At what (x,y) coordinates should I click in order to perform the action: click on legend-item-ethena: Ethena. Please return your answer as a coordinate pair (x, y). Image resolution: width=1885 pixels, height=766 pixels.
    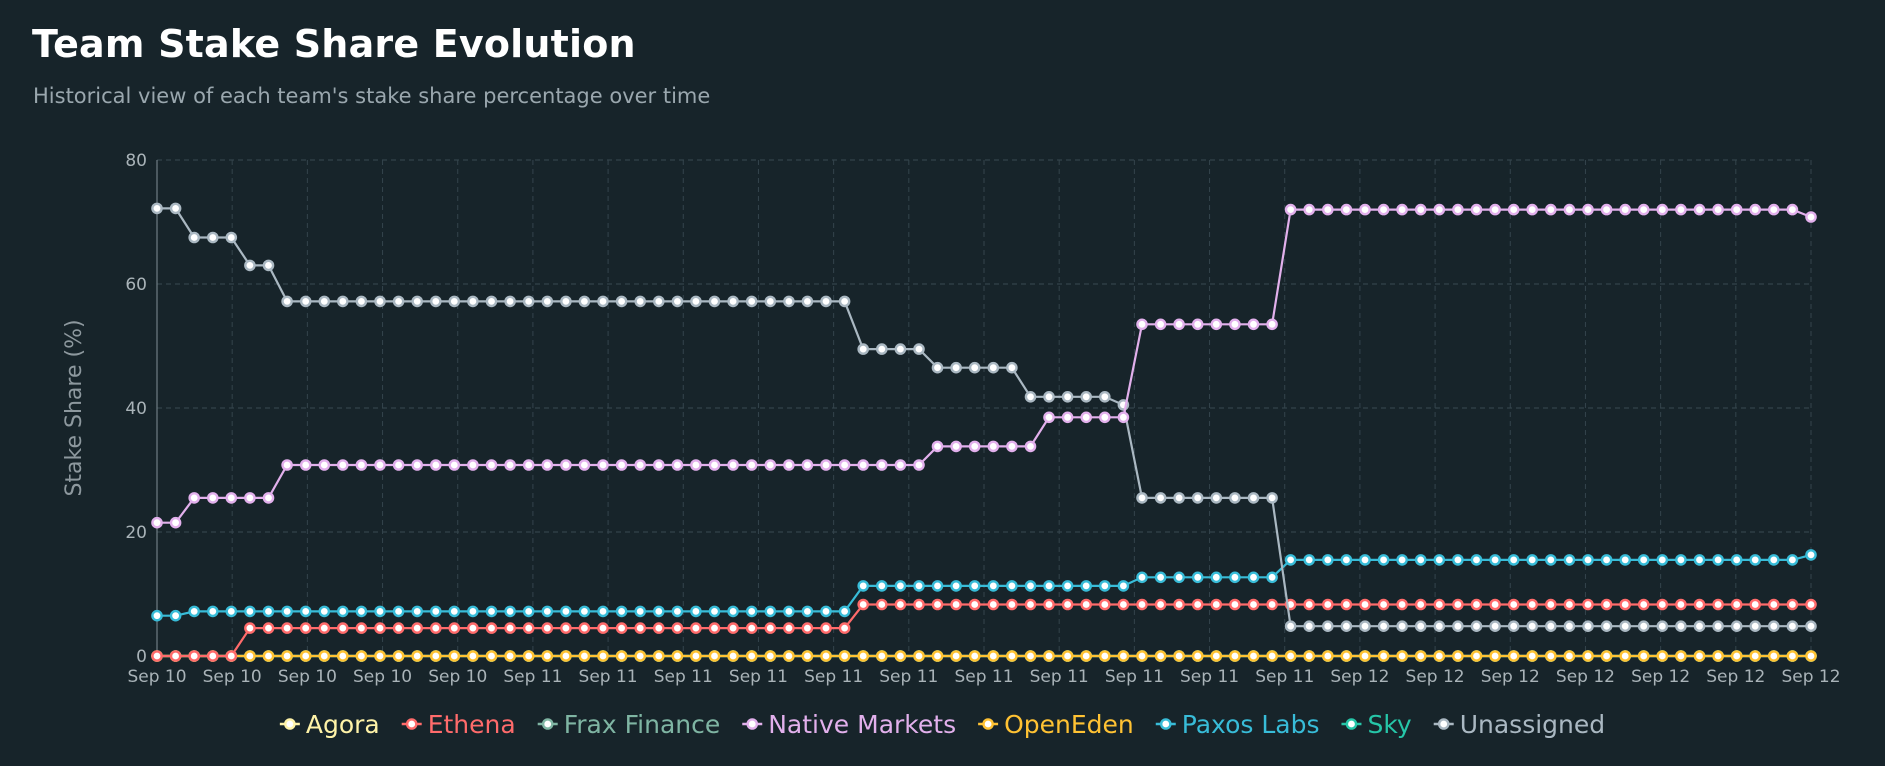
    Looking at the image, I should click on (458, 724).